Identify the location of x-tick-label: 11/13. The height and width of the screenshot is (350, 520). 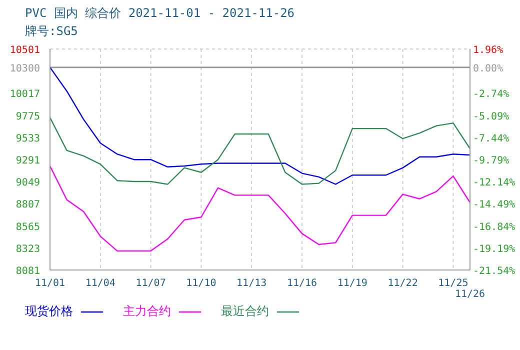
(251, 283).